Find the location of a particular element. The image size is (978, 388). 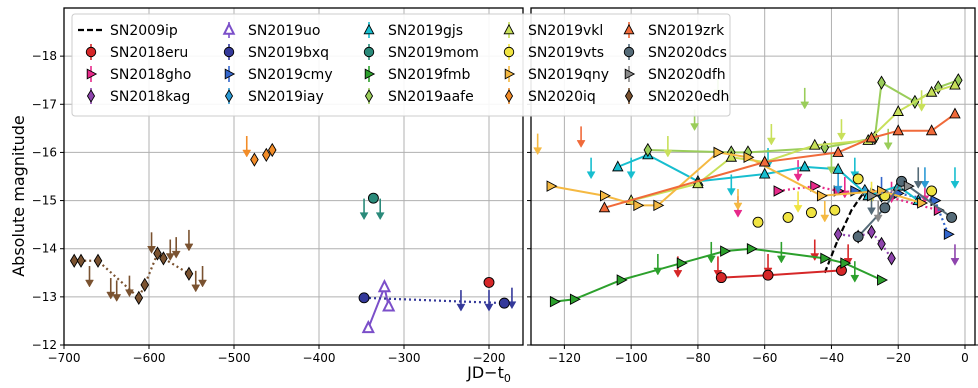

series-SN2019zrk is located at coordinates (768, 160).